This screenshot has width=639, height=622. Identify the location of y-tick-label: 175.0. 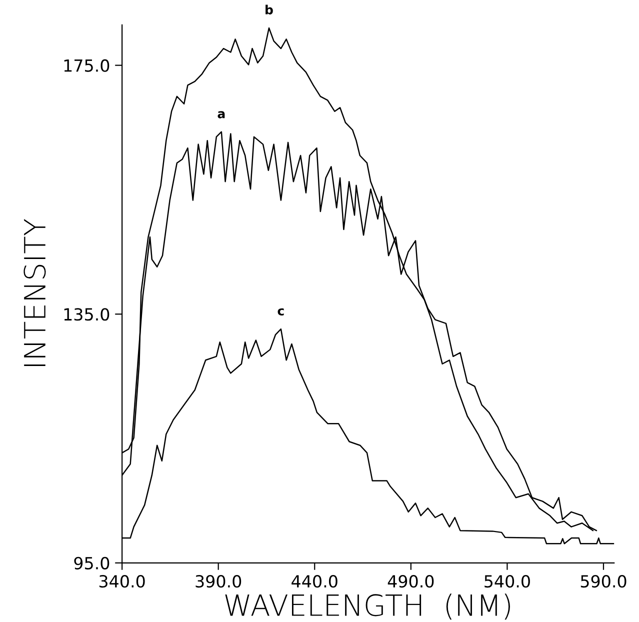
(87, 65).